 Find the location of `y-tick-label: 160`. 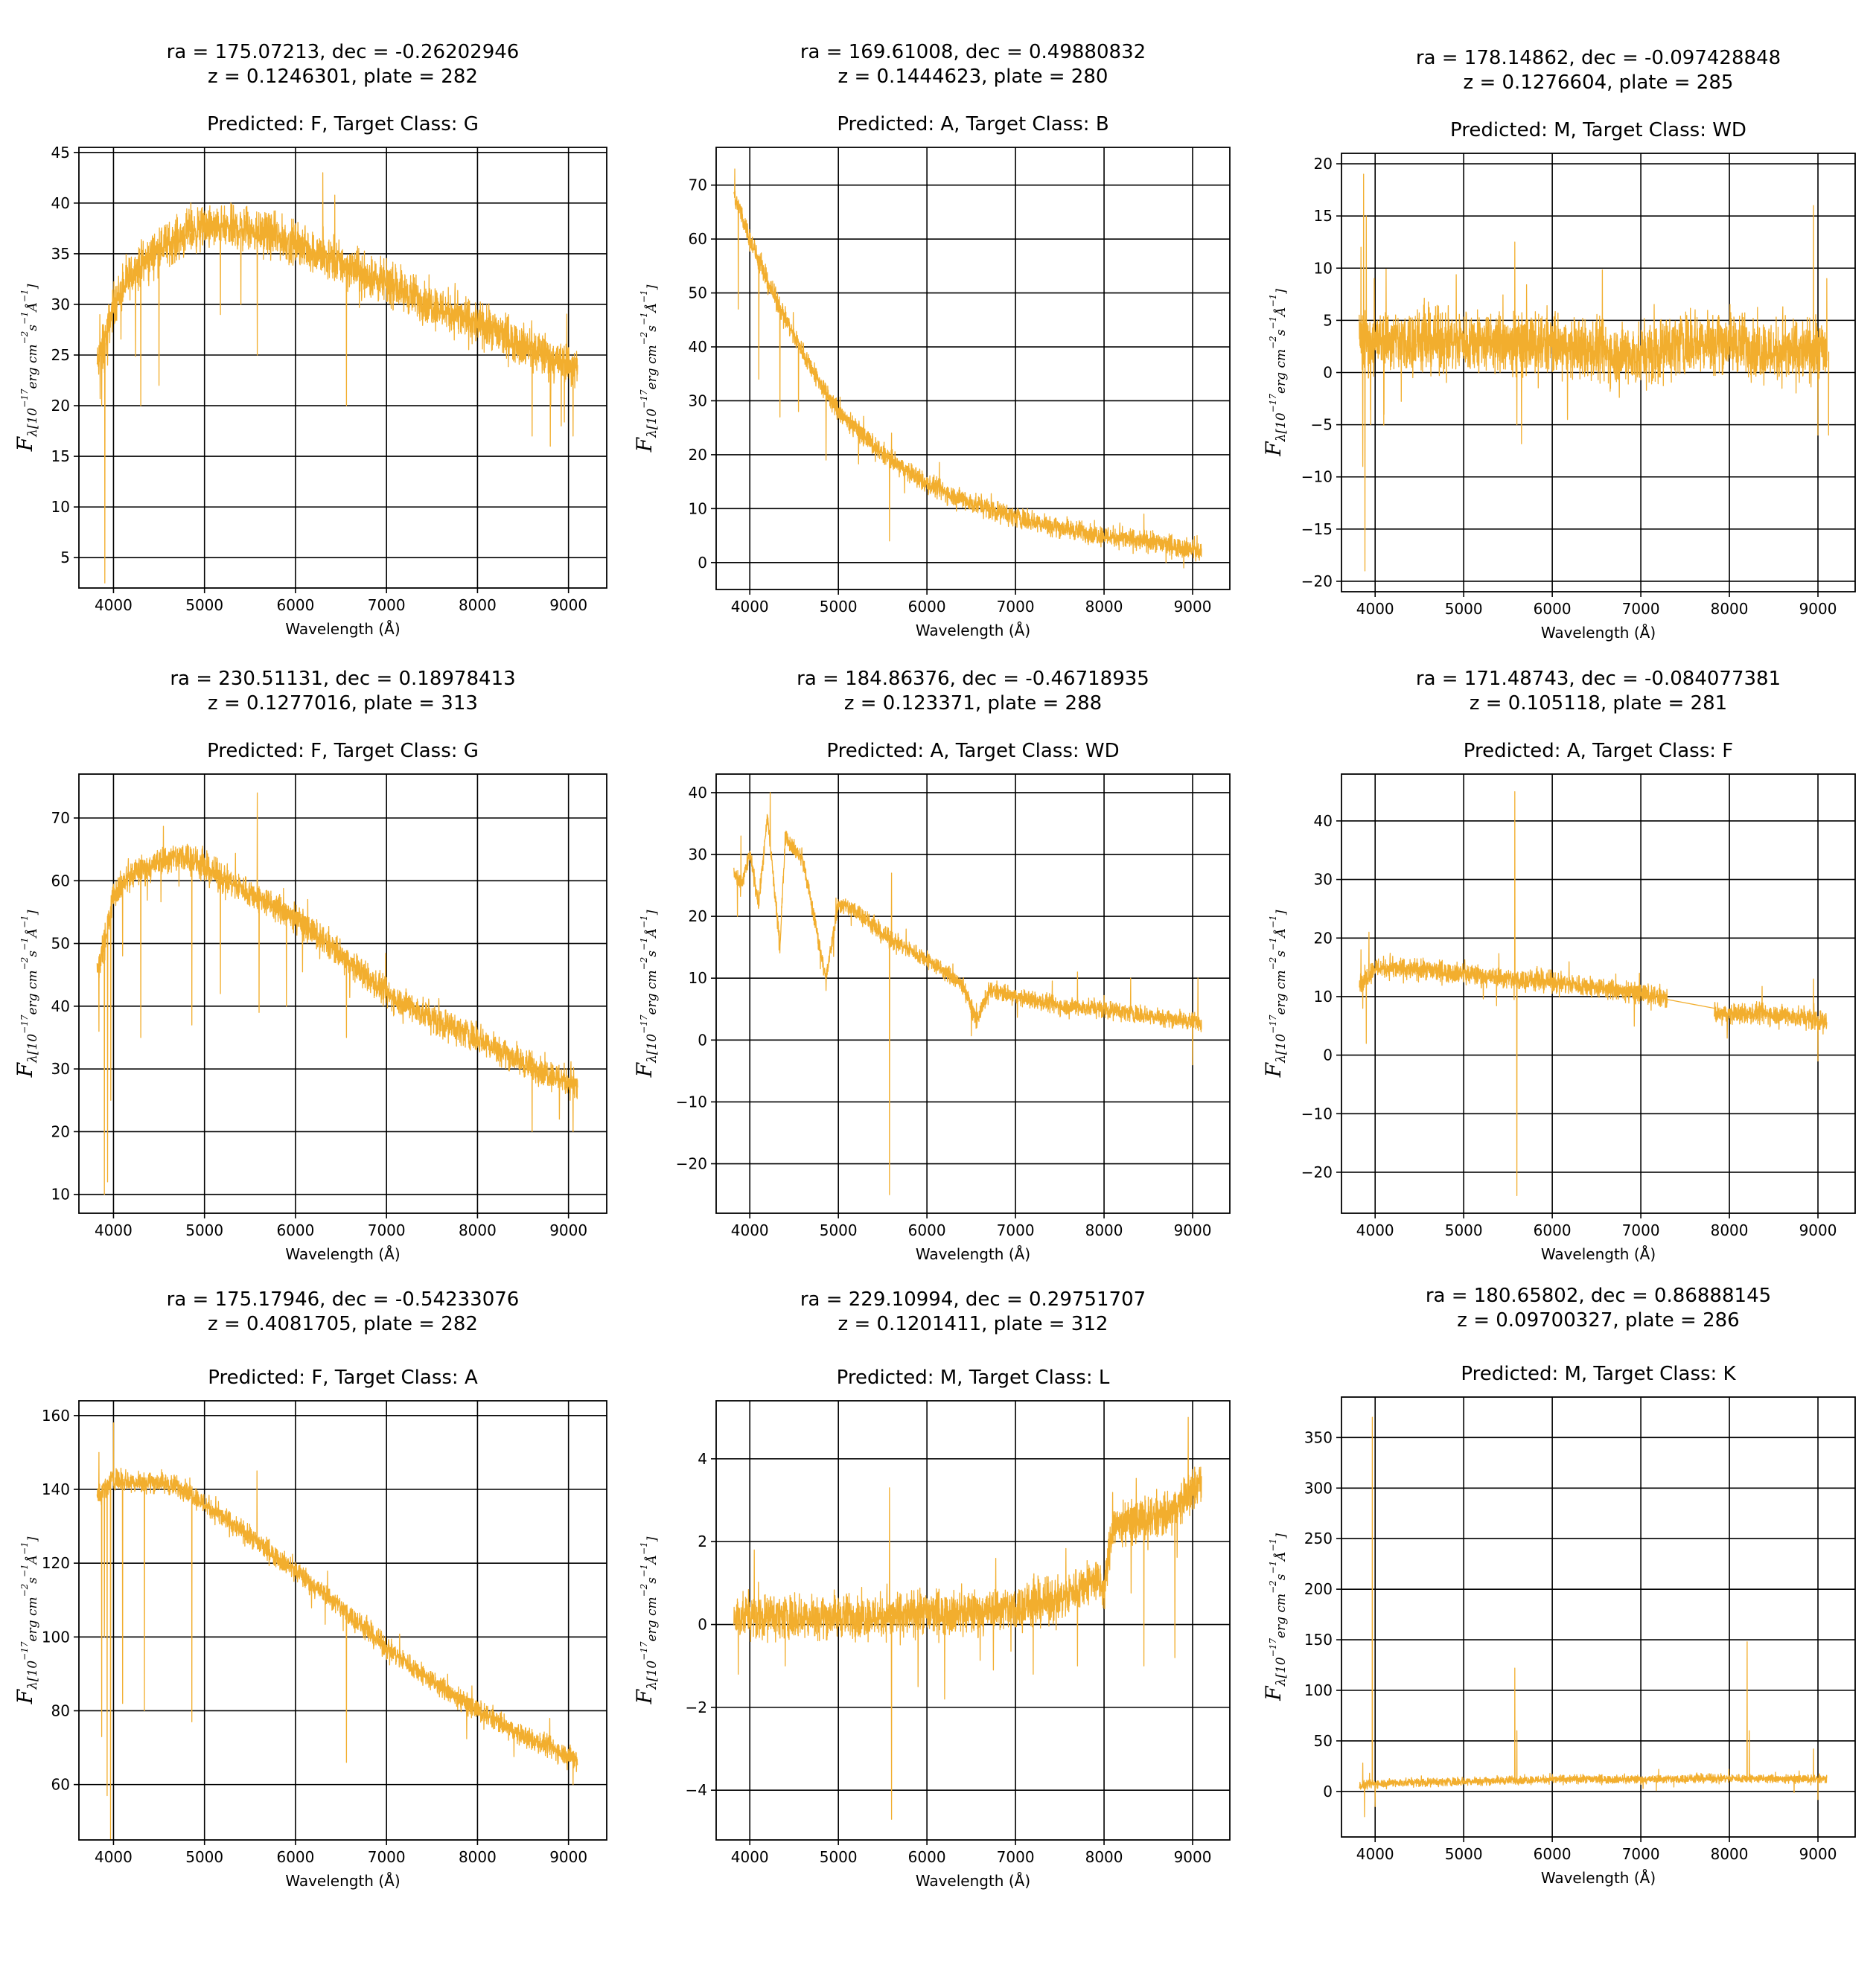

y-tick-label: 160 is located at coordinates (56, 1416).